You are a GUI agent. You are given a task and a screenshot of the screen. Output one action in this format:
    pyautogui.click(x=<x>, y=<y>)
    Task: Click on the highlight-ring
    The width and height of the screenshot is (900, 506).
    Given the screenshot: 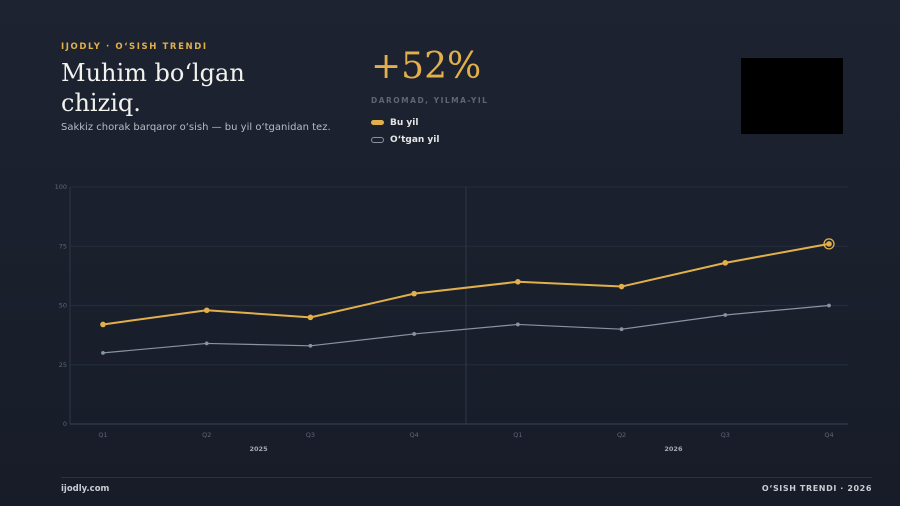 What is the action you would take?
    pyautogui.click(x=829, y=244)
    